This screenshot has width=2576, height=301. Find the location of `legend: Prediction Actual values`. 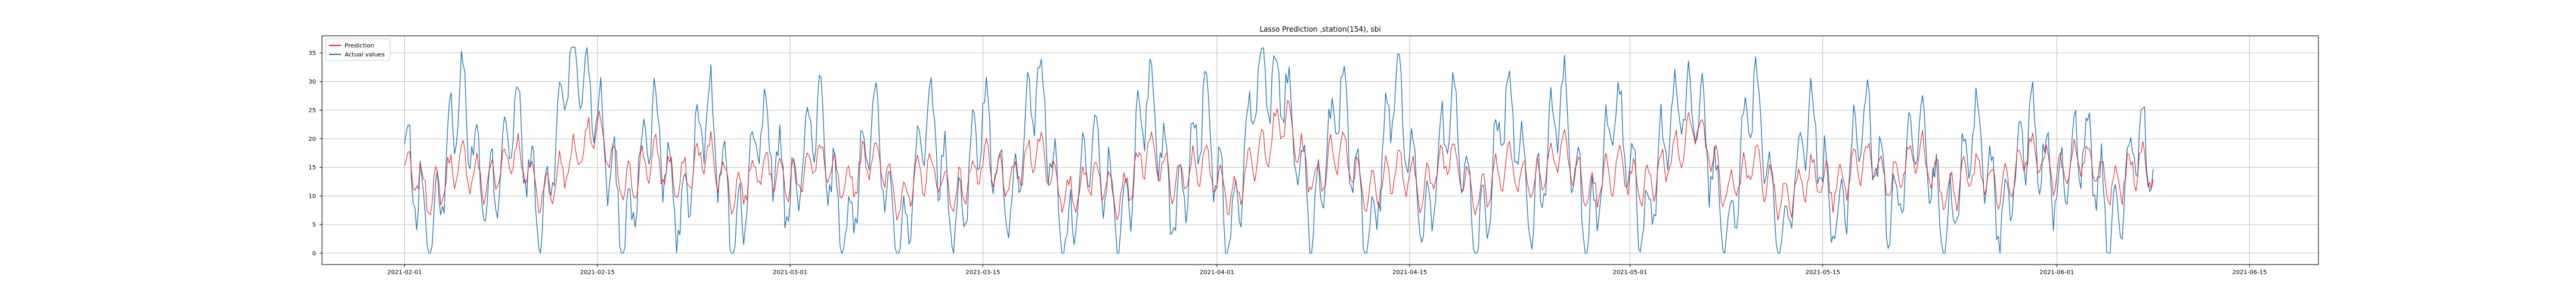

legend: Prediction Actual values is located at coordinates (358, 49).